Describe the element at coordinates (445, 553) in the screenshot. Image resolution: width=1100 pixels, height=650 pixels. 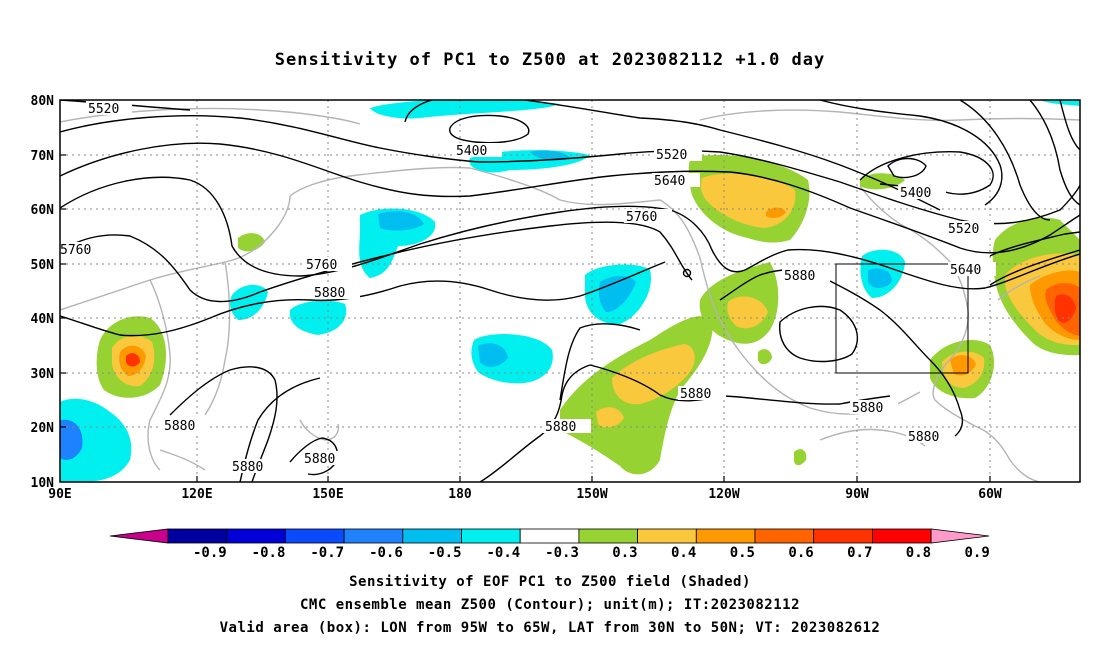
I see `colorbar-label: -0.5` at that location.